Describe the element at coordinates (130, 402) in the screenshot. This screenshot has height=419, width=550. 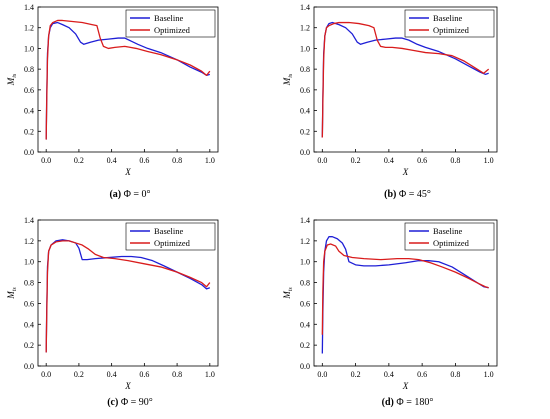
I see `panel-caption: (c) Φ = 90°` at that location.